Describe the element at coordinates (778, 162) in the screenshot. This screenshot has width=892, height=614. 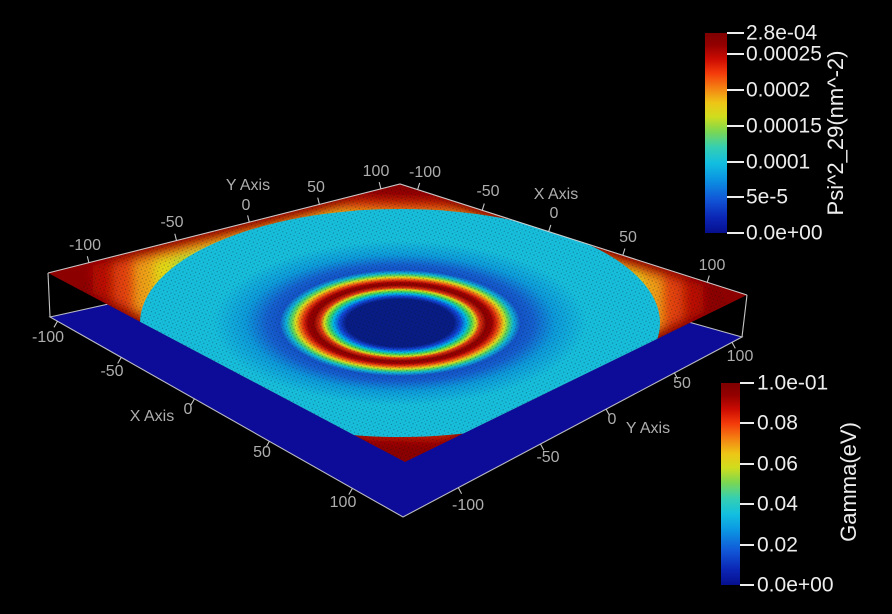
I see `colorbar-tick-label: 0.0001` at that location.